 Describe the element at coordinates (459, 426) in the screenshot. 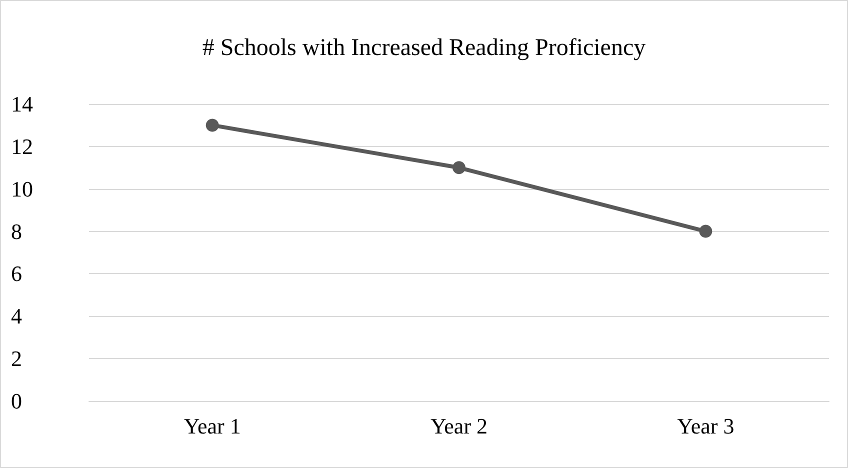

I see `x-tick-label: Year 2` at that location.